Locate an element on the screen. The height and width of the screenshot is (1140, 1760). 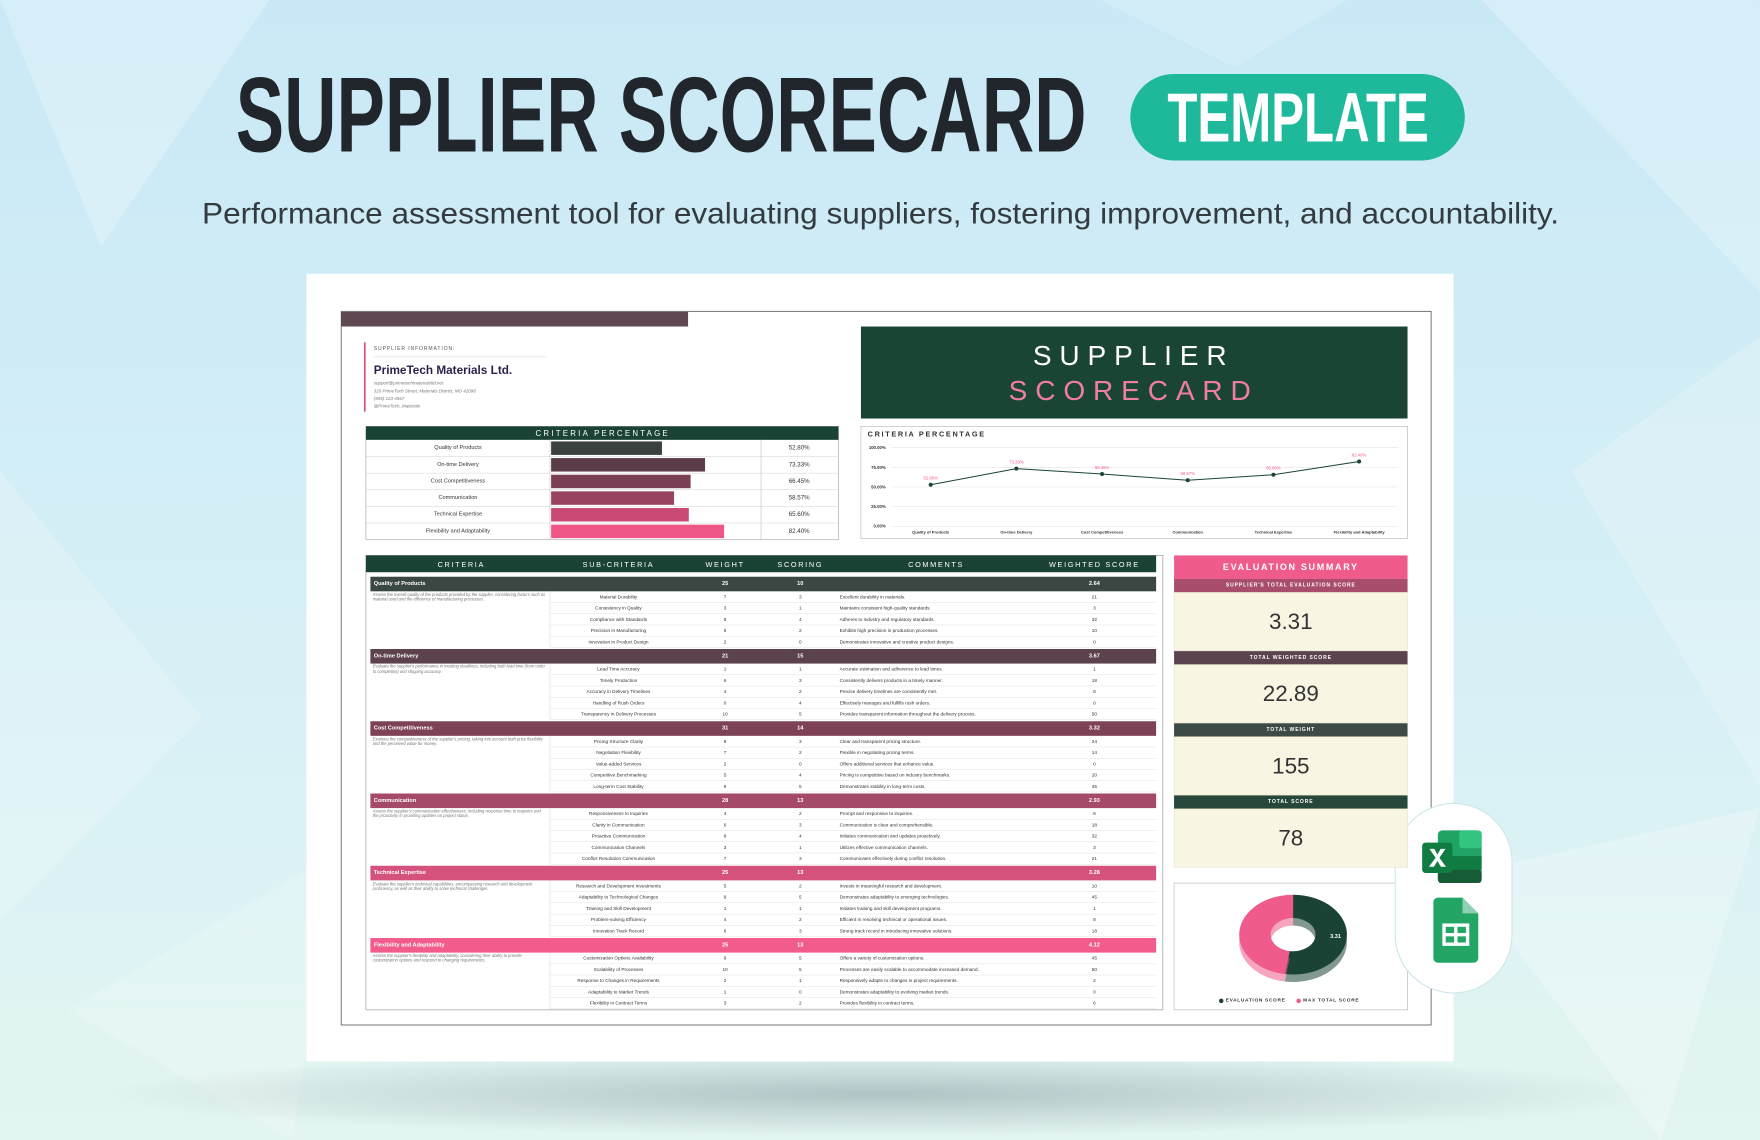
criteria-value: 66.45% is located at coordinates (799, 481).